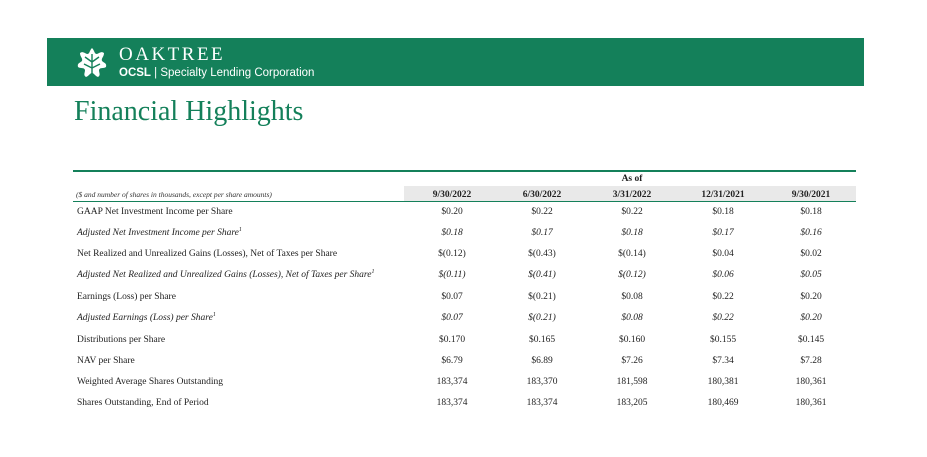 This screenshot has height=457, width=927. Describe the element at coordinates (135, 73) in the screenshot. I see `brand-ticker: OCSL` at that location.